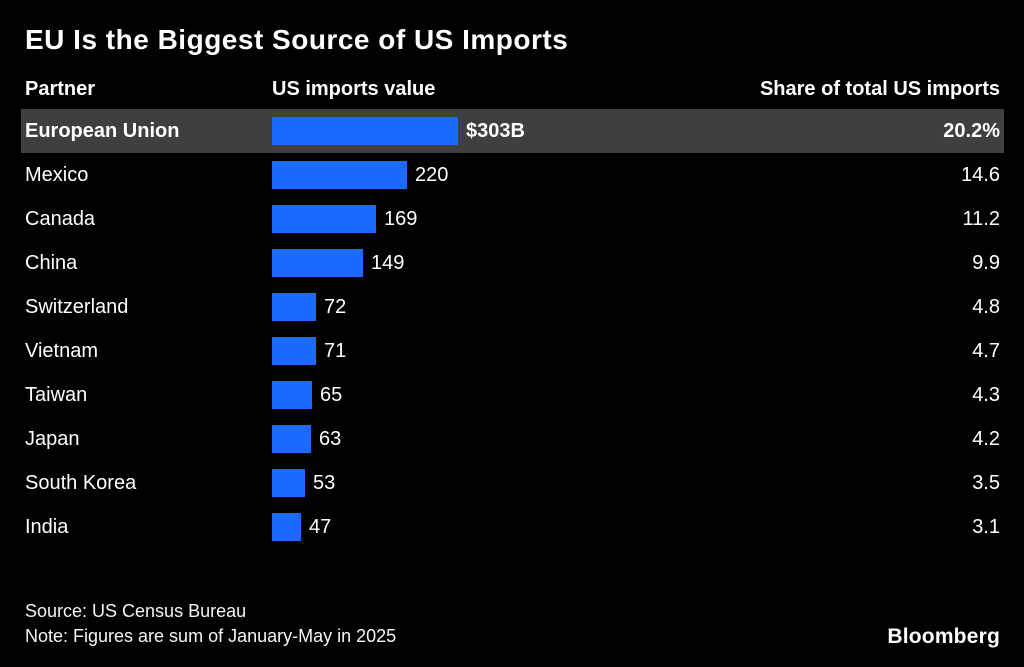 This screenshot has height=667, width=1024. I want to click on share-label: 4.8, so click(986, 306).